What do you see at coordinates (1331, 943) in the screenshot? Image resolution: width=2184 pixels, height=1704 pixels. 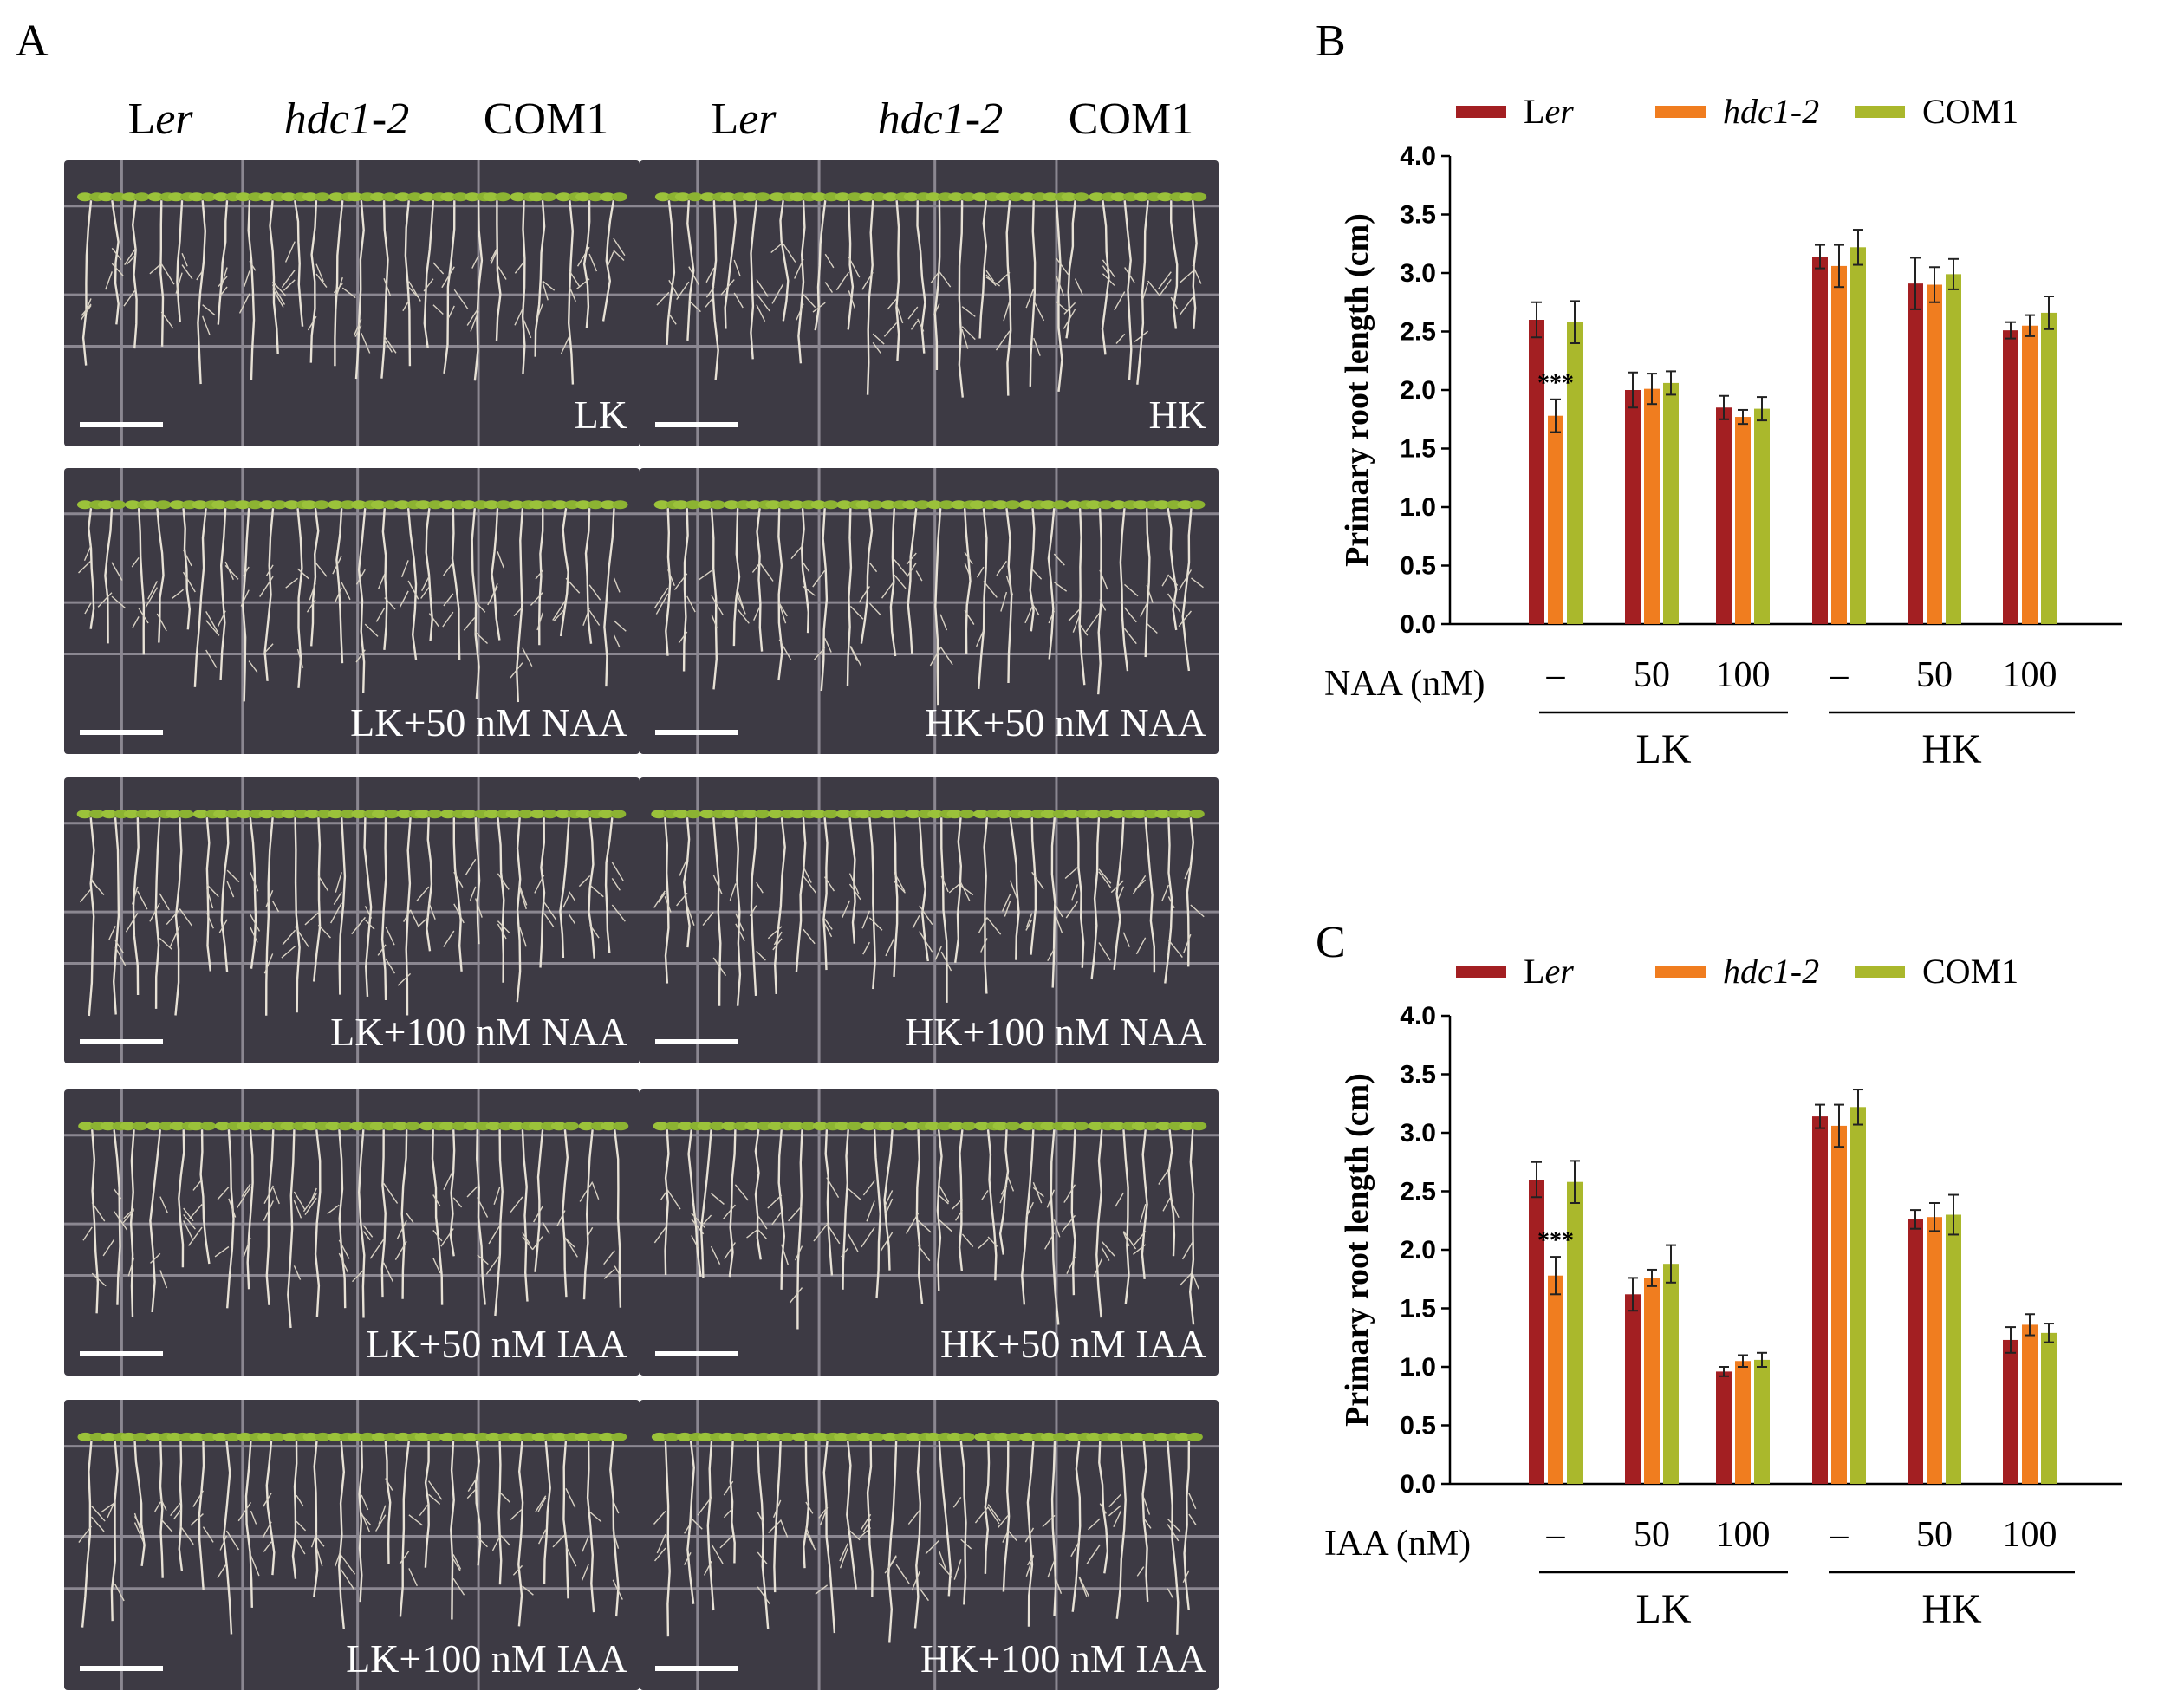 I see `panel-c-letter: C` at bounding box center [1331, 943].